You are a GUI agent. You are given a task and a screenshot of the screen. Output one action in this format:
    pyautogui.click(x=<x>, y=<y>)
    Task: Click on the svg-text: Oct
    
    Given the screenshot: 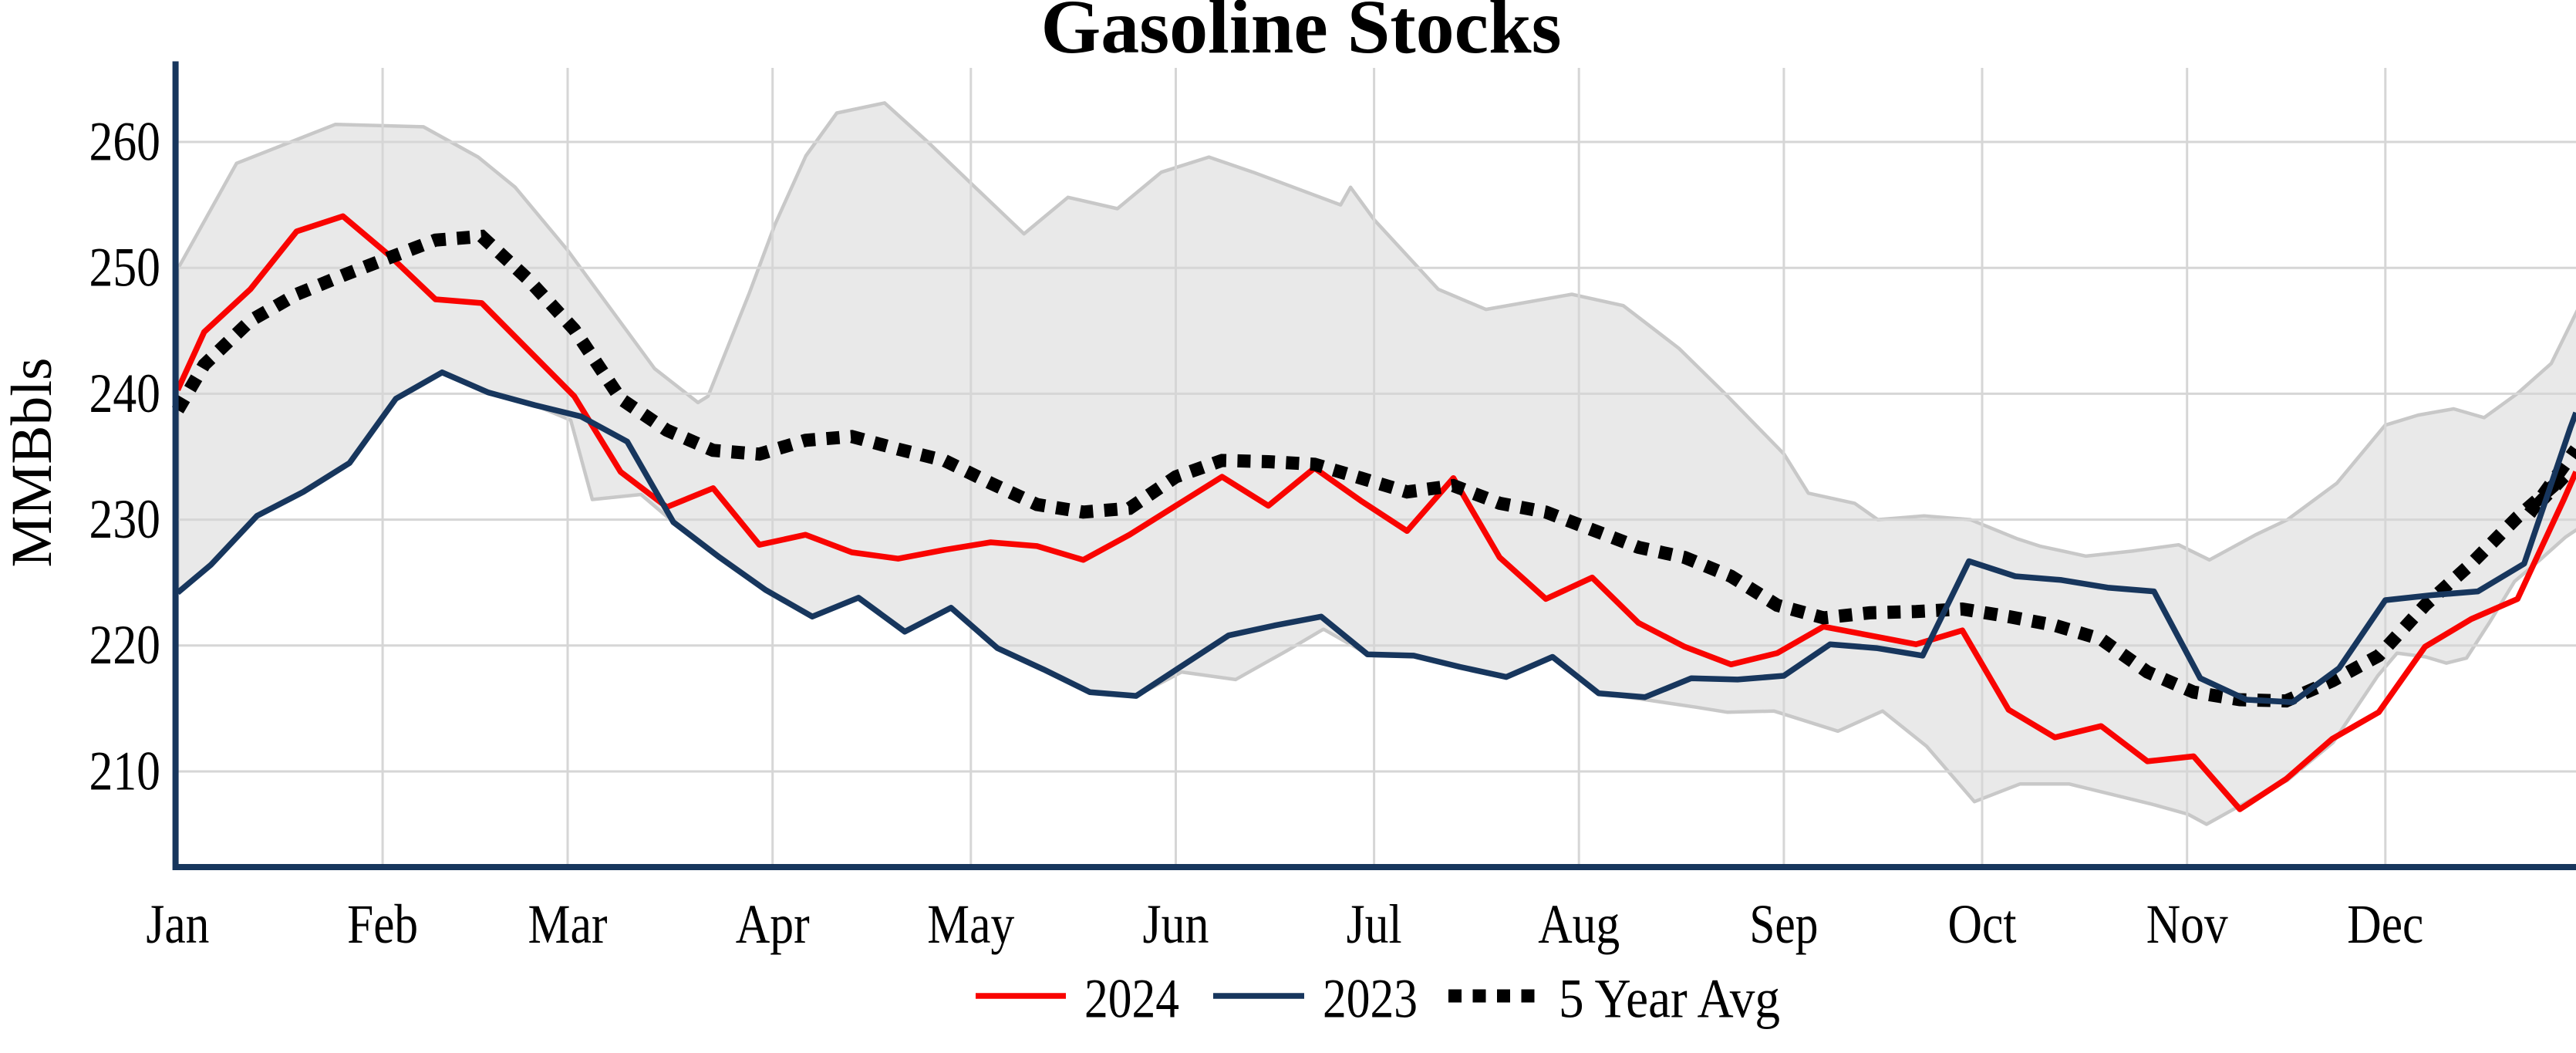 What is the action you would take?
    pyautogui.click(x=1982, y=924)
    